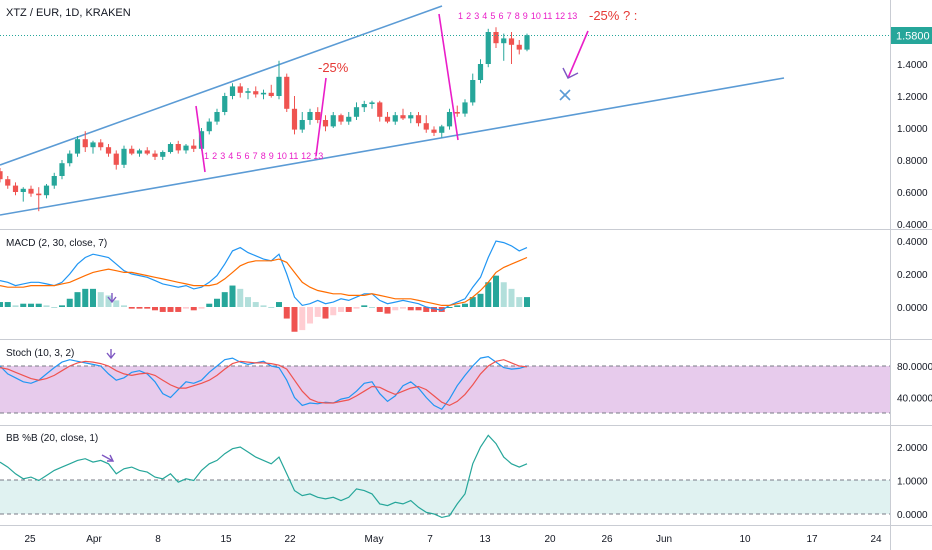 The image size is (932, 550). What do you see at coordinates (565, 95) in the screenshot?
I see `x-icon` at bounding box center [565, 95].